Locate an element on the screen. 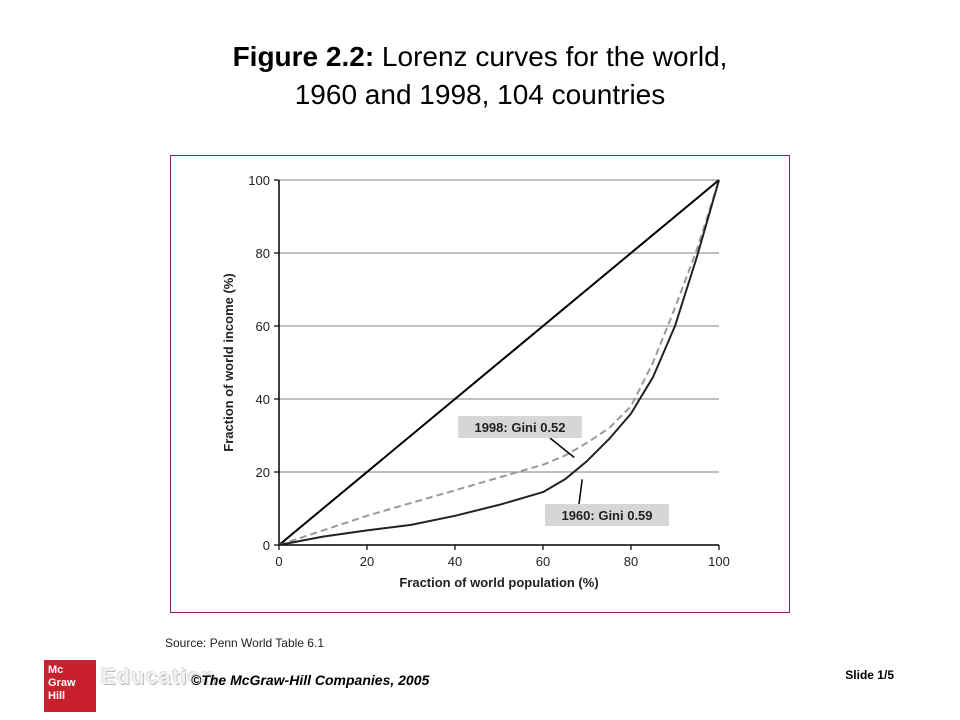  copyright-notice: ©The McGraw-Hill Companies, 2005 is located at coordinates (310, 680).